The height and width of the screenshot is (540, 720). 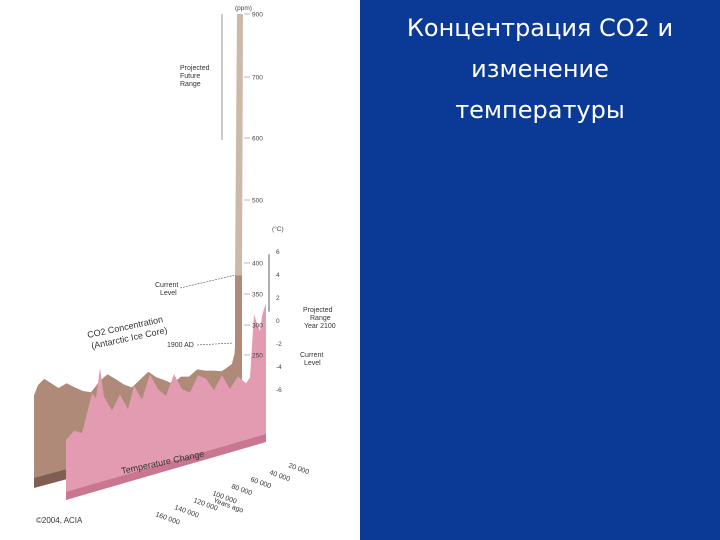 I want to click on temperature-tick-label: 6, so click(x=278, y=252).